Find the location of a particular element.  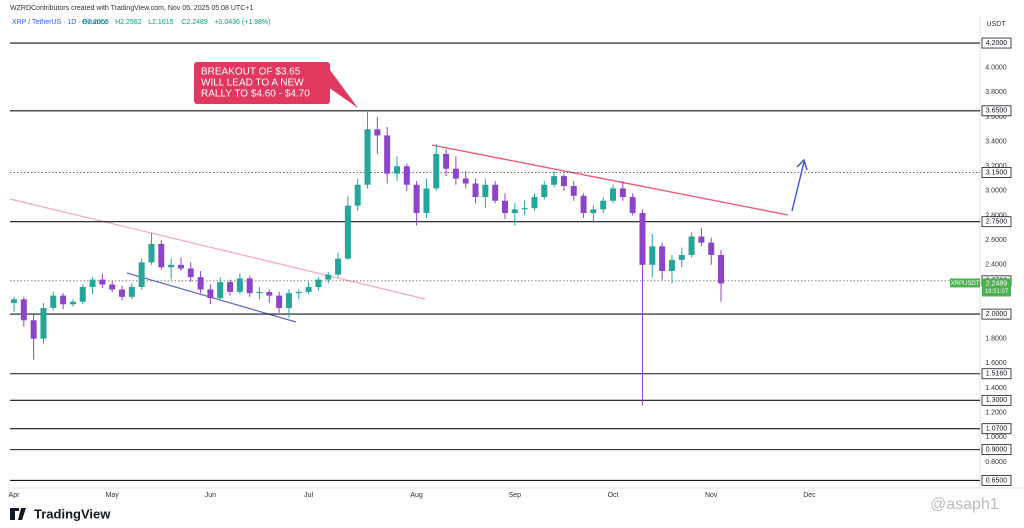

level-label: 1.3000 is located at coordinates (997, 400).